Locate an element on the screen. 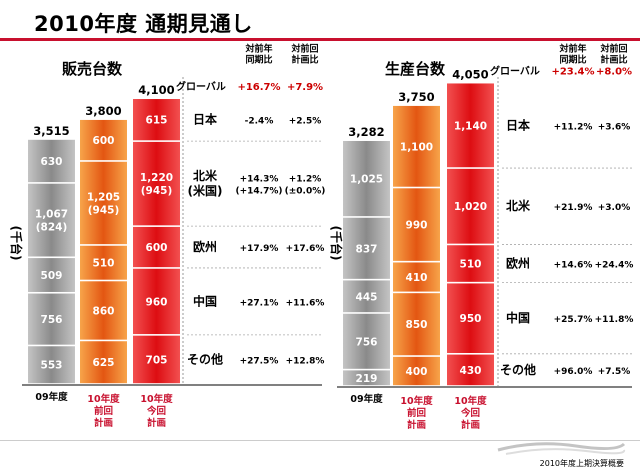  production-region-1: その他 is located at coordinates (518, 369).